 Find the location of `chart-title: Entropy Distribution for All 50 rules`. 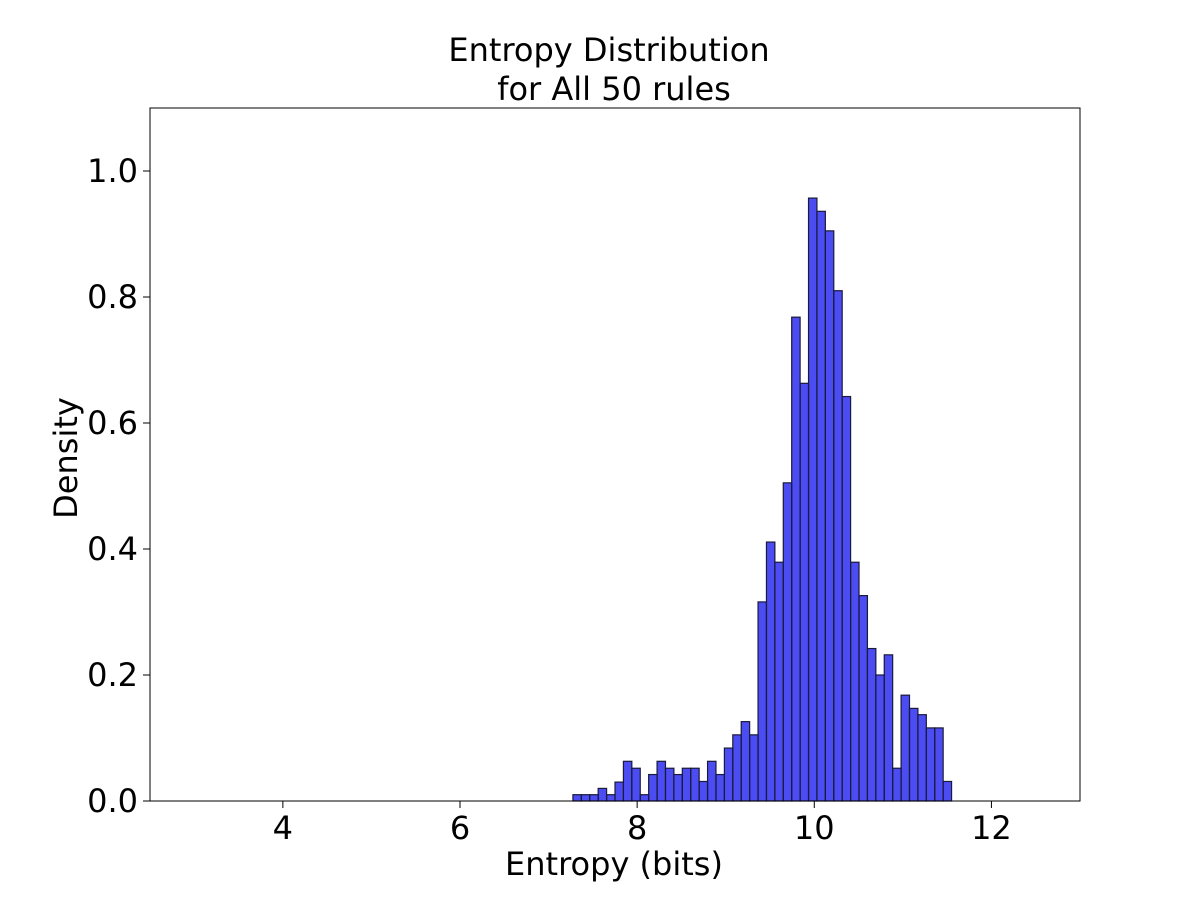

chart-title: Entropy Distribution for All 50 rules is located at coordinates (608, 69).